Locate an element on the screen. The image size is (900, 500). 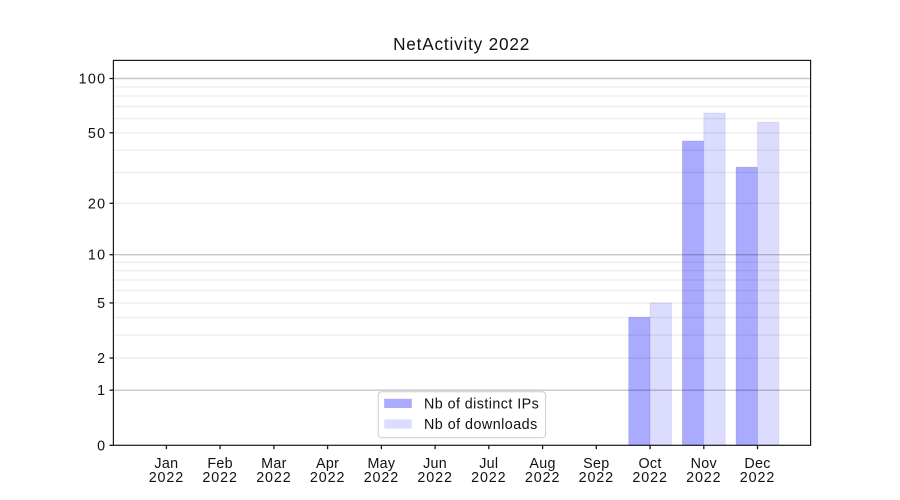
svg-text: May is located at coordinates (381, 464).